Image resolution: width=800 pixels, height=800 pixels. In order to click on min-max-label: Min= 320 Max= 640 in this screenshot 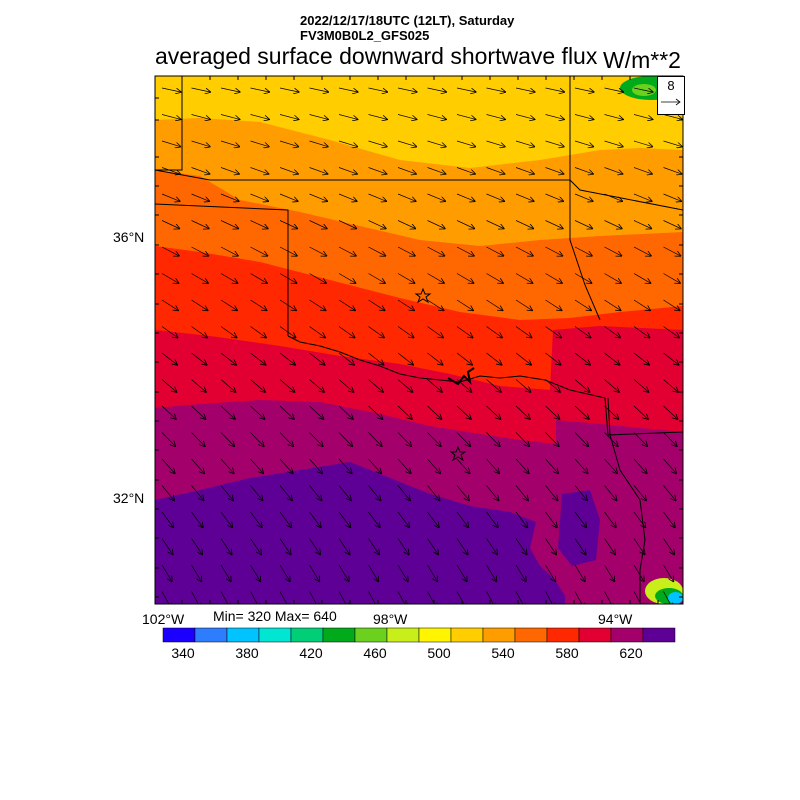, I will do `click(275, 616)`.